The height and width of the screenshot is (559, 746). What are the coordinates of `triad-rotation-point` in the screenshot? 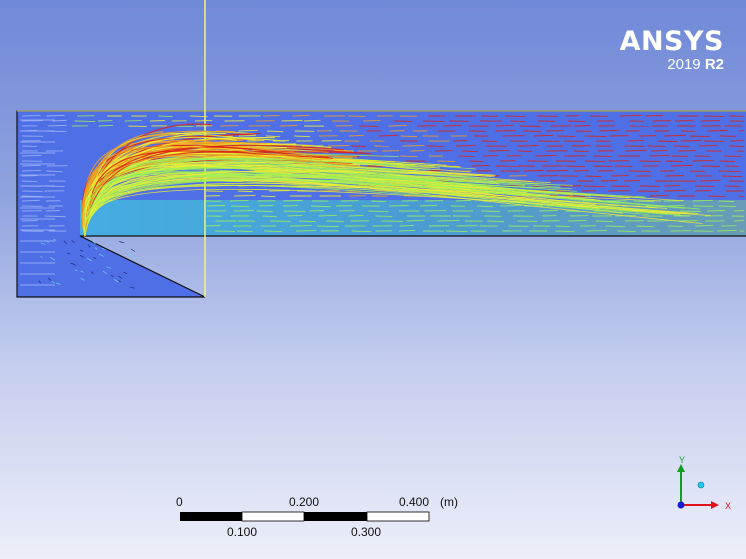 It's located at (701, 485).